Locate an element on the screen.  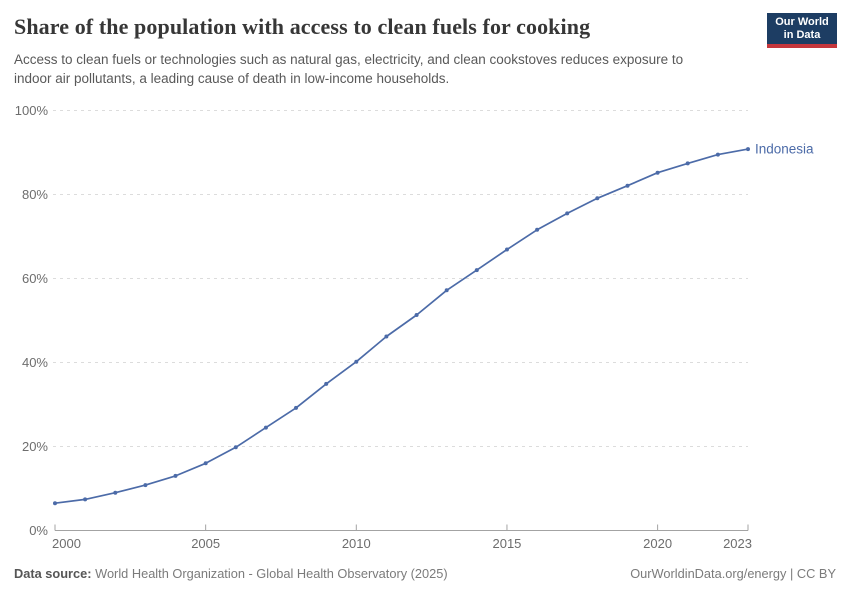
x-axis is located at coordinates (401, 527).